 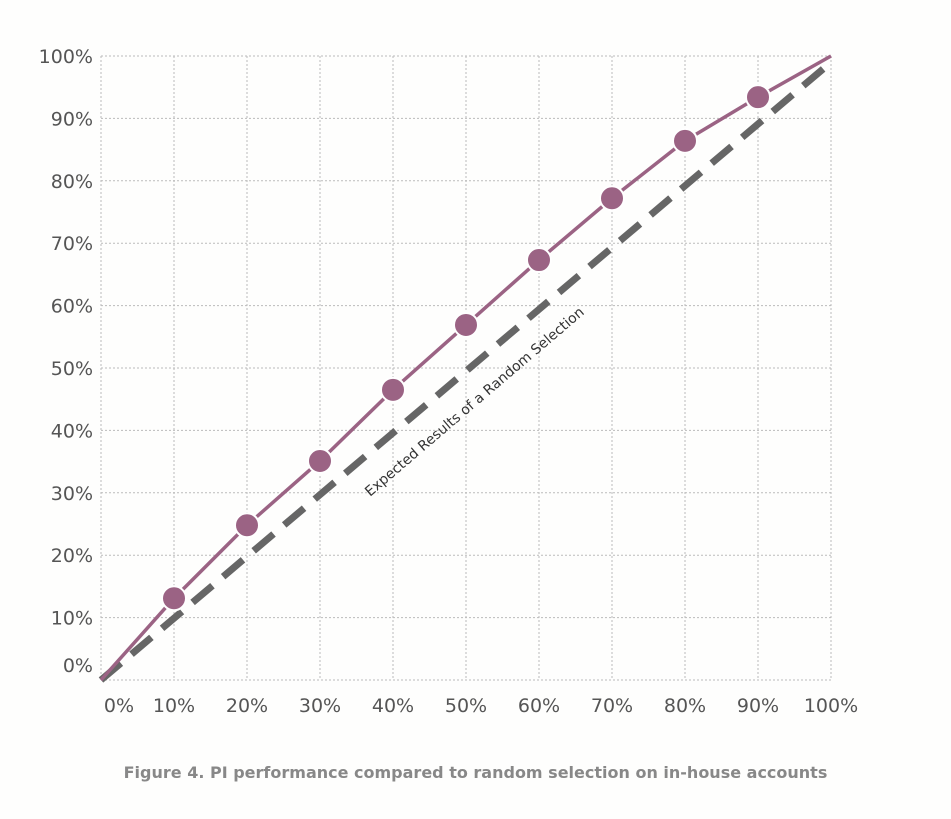 What do you see at coordinates (758, 706) in the screenshot?
I see `x-tick-label: 90%` at bounding box center [758, 706].